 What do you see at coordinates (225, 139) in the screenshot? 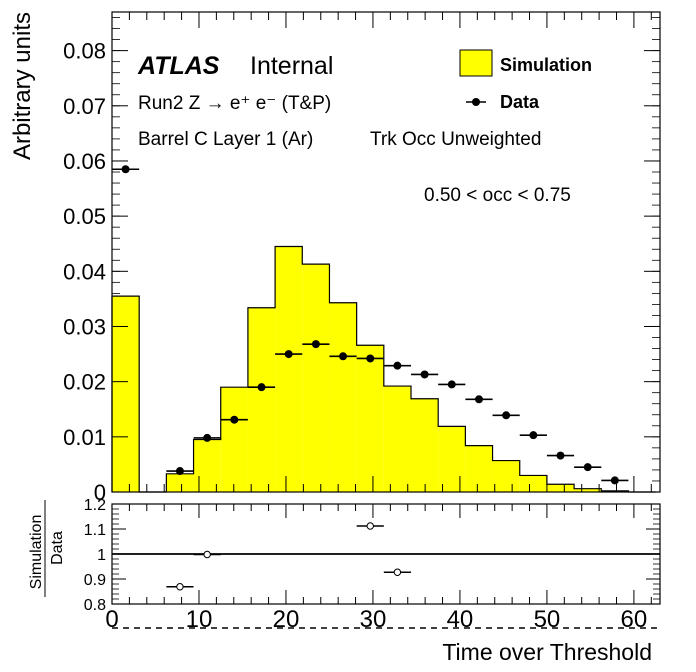
I see `annotation-region: Barrel C Layer 1 (Ar)` at bounding box center [225, 139].